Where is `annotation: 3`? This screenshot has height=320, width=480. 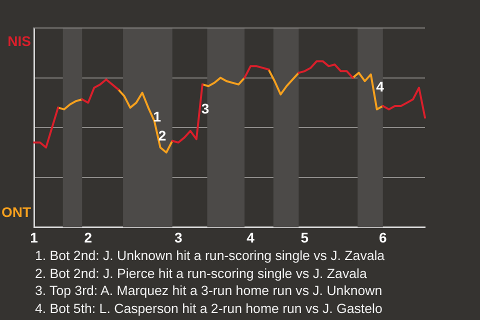 annotation: 3 is located at coordinates (205, 108).